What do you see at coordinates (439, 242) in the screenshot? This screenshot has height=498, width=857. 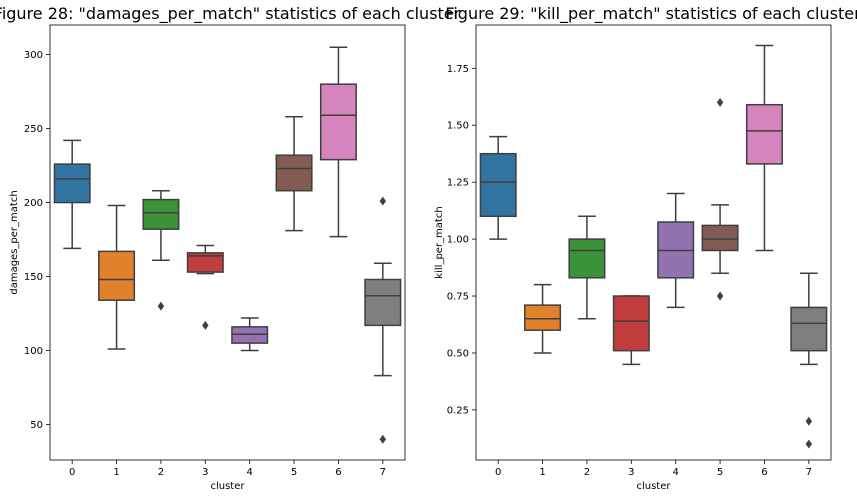 I see `y-axis-label: kill_per_match` at bounding box center [439, 242].